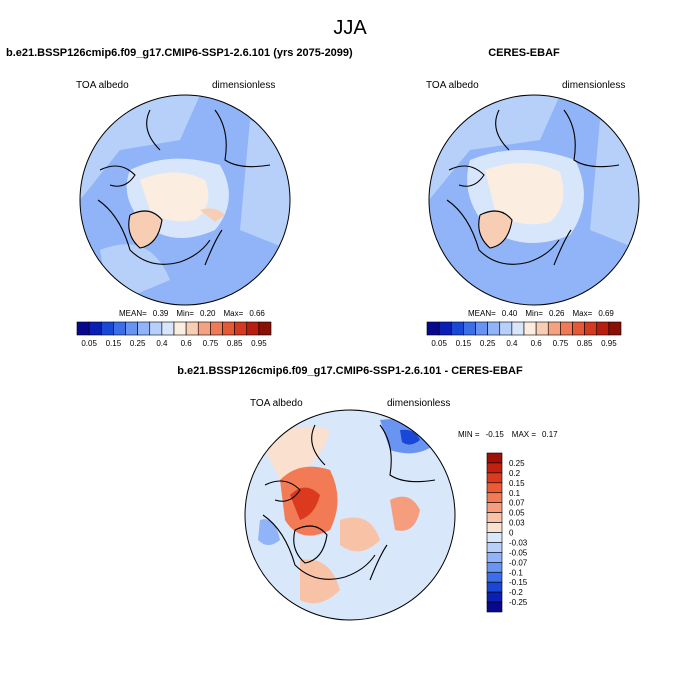  Describe the element at coordinates (515, 493) in the screenshot. I see `colorbar-label: 0.1` at that location.